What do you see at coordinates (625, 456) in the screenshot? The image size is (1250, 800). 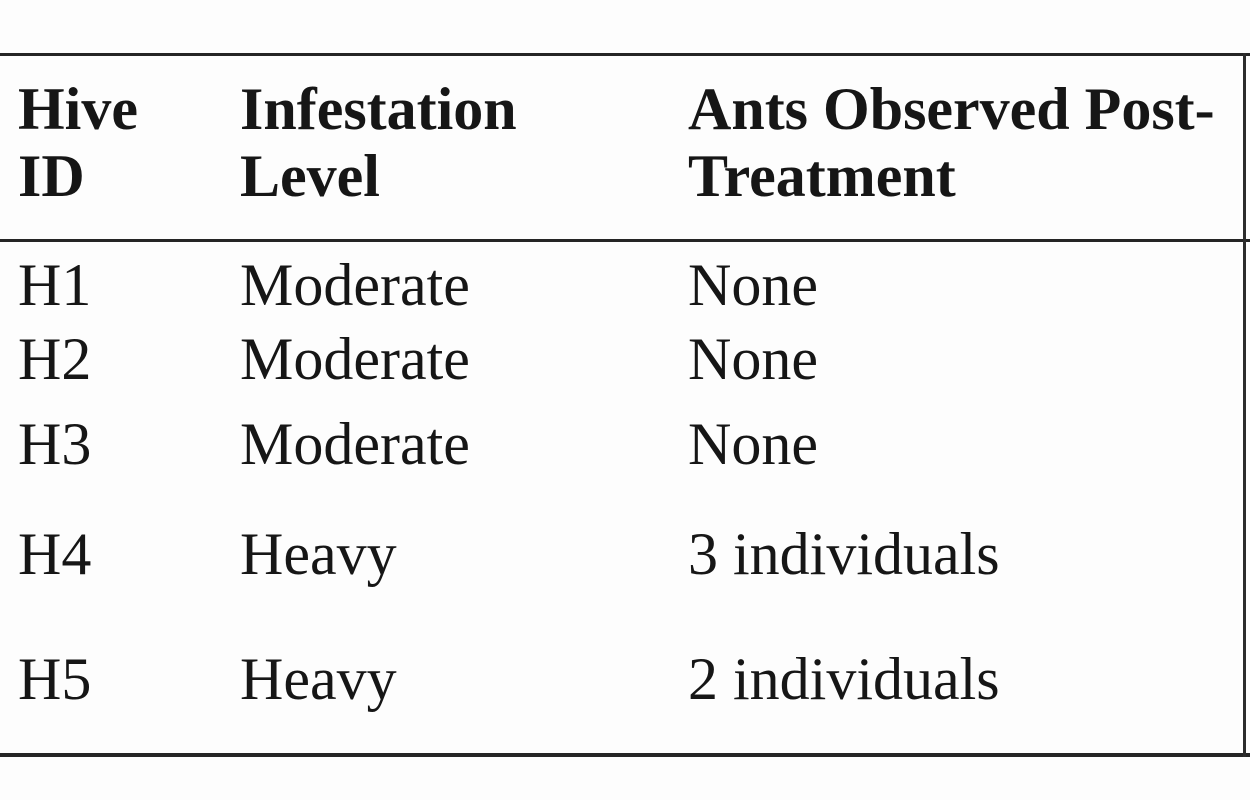 I see `table-row: H3 Moderate None` at bounding box center [625, 456].